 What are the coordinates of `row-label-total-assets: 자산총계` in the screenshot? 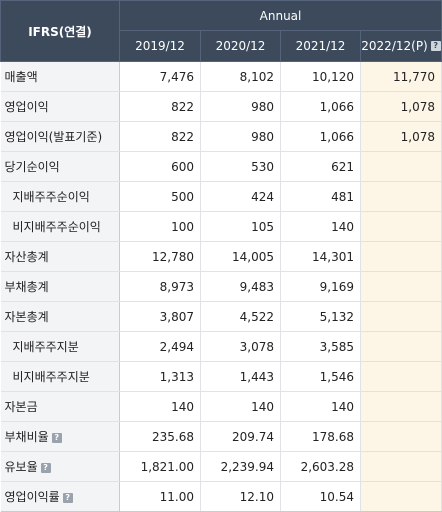 It's located at (60, 256).